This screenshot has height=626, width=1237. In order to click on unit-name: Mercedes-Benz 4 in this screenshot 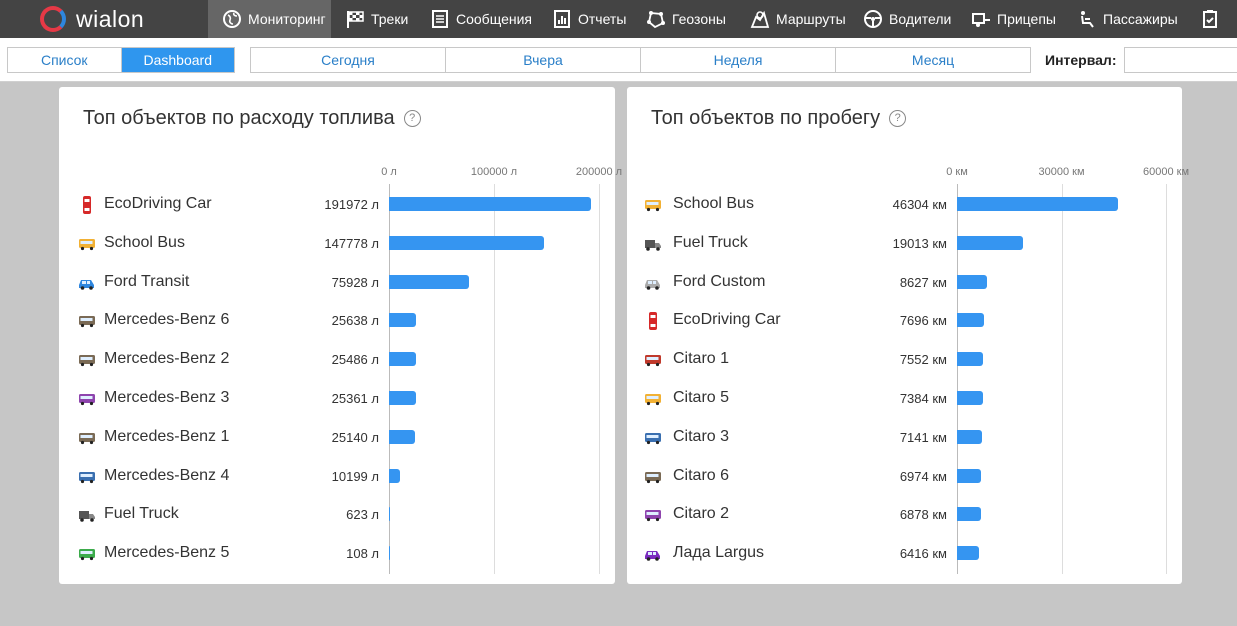, I will do `click(167, 475)`.